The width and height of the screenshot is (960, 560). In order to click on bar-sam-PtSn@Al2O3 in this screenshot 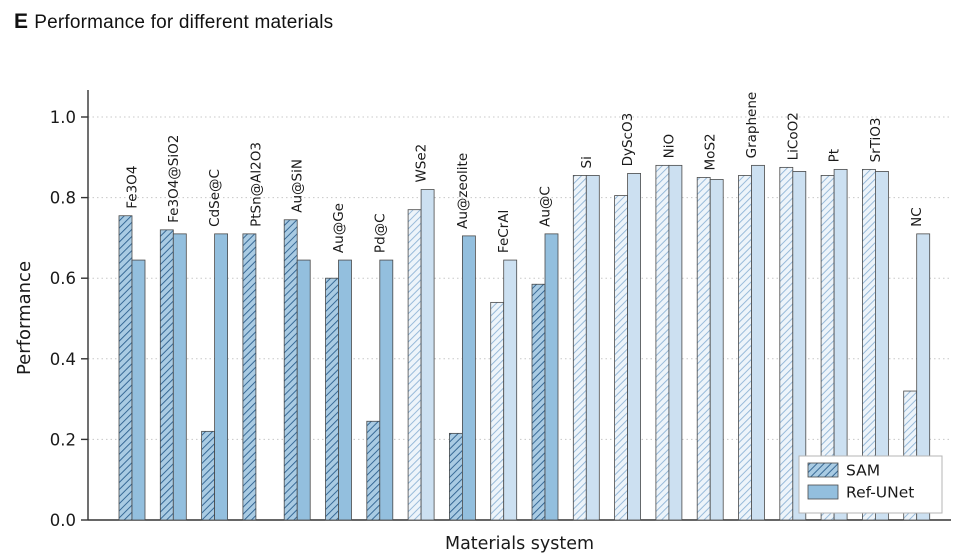, I will do `click(249, 377)`.